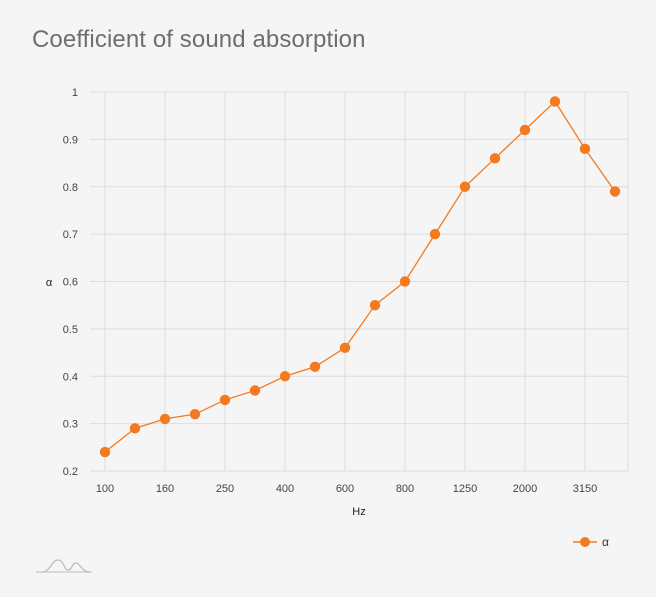 This screenshot has width=656, height=597. I want to click on legend-label: α, so click(605, 542).